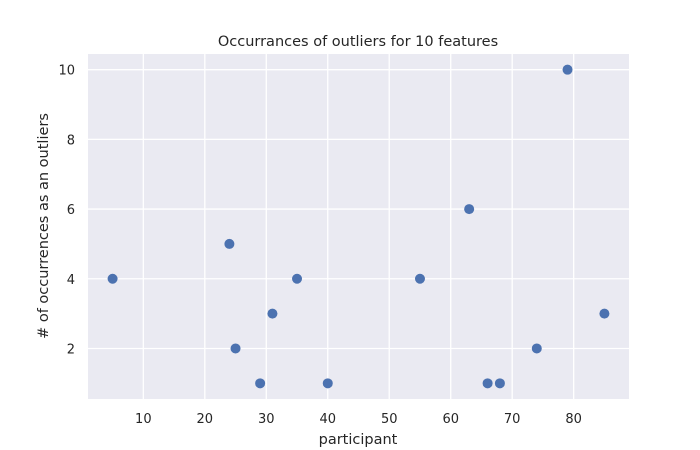 This screenshot has width=700, height=450. What do you see at coordinates (358, 42) in the screenshot?
I see `chart-title: Occurrances of outliers for 10 features` at bounding box center [358, 42].